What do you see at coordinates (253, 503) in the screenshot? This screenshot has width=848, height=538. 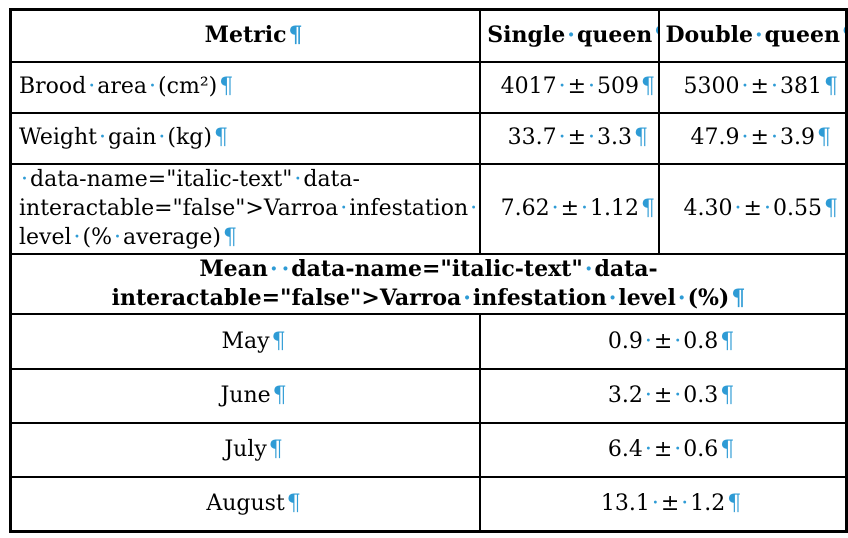 I see `cell-text: August ¶` at bounding box center [253, 503].